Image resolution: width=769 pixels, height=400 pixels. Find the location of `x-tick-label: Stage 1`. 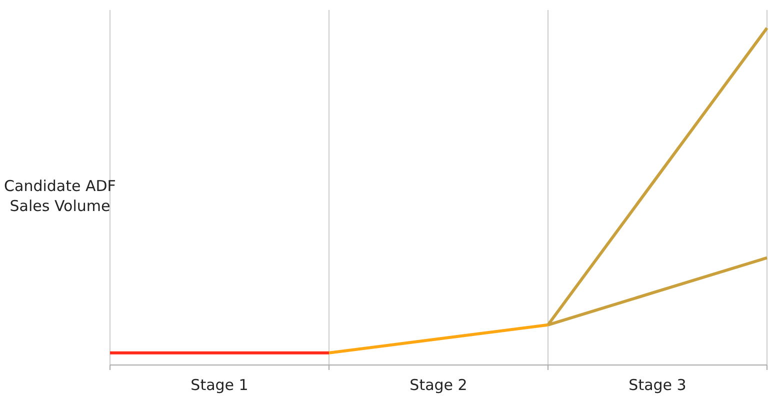

x-tick-label: Stage 1 is located at coordinates (219, 385).